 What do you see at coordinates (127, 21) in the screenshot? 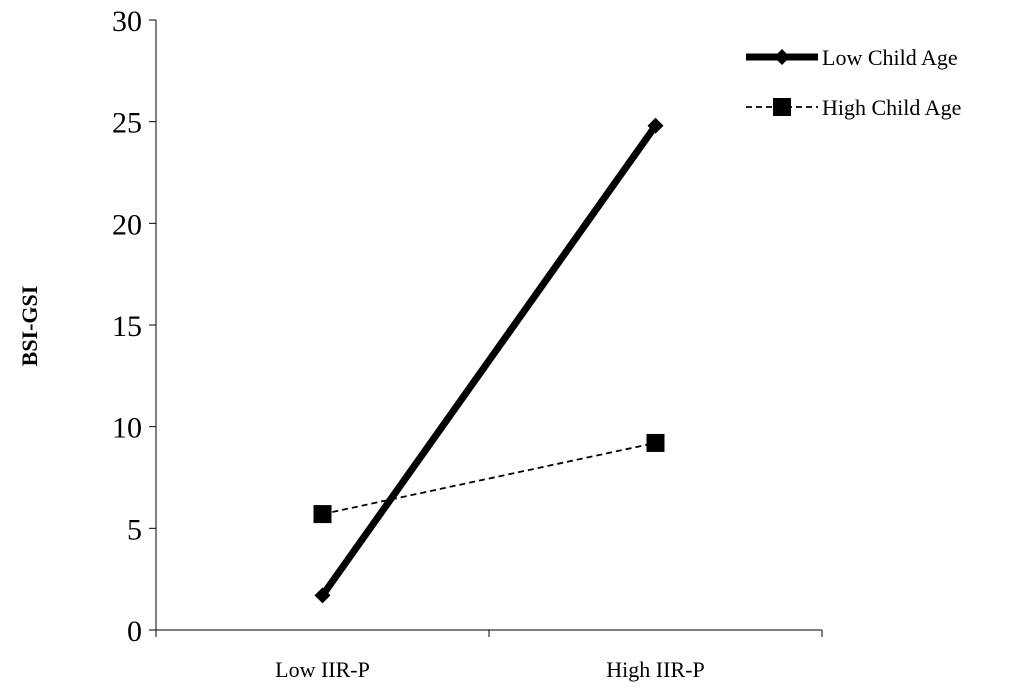
I see `y-tick-label: 30` at bounding box center [127, 21].